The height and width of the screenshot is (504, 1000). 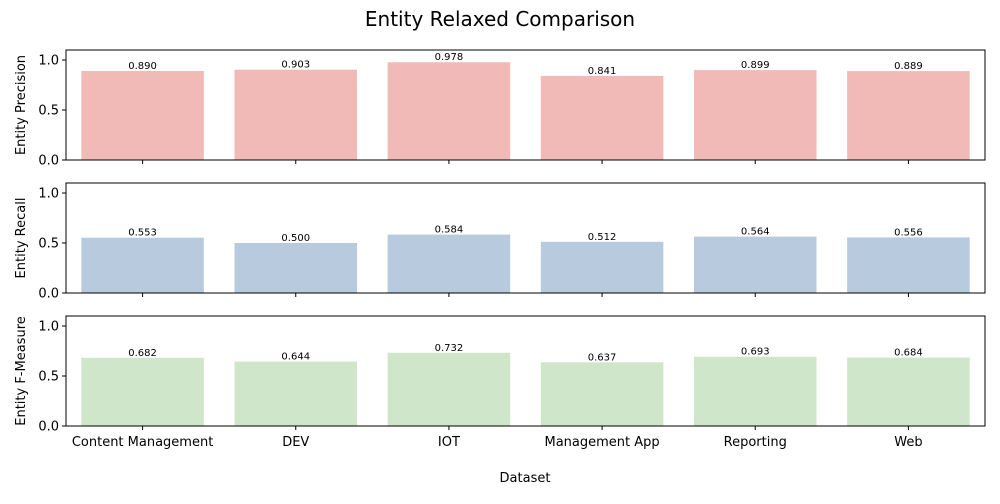 I want to click on value-label-1-6: 0.889, so click(x=908, y=66).